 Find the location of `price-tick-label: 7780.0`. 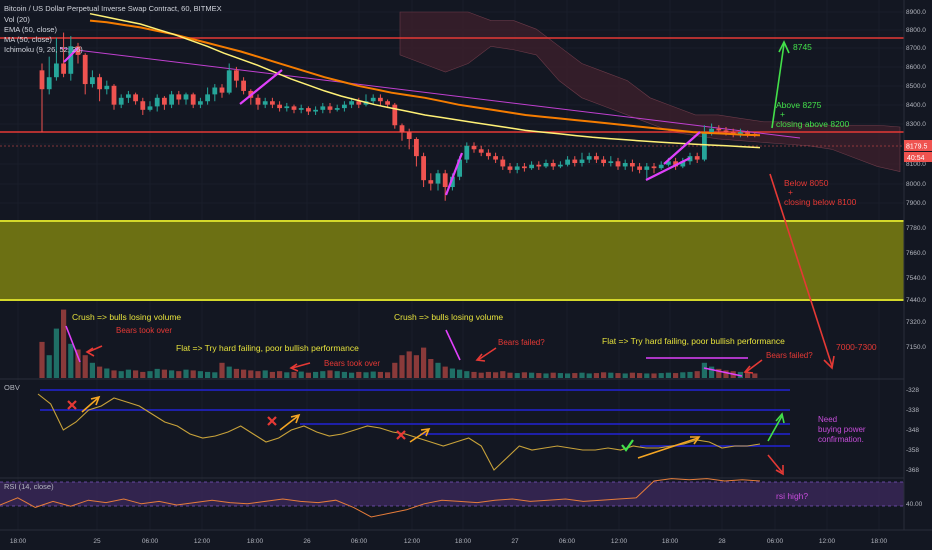

price-tick-label: 7780.0 is located at coordinates (916, 228).